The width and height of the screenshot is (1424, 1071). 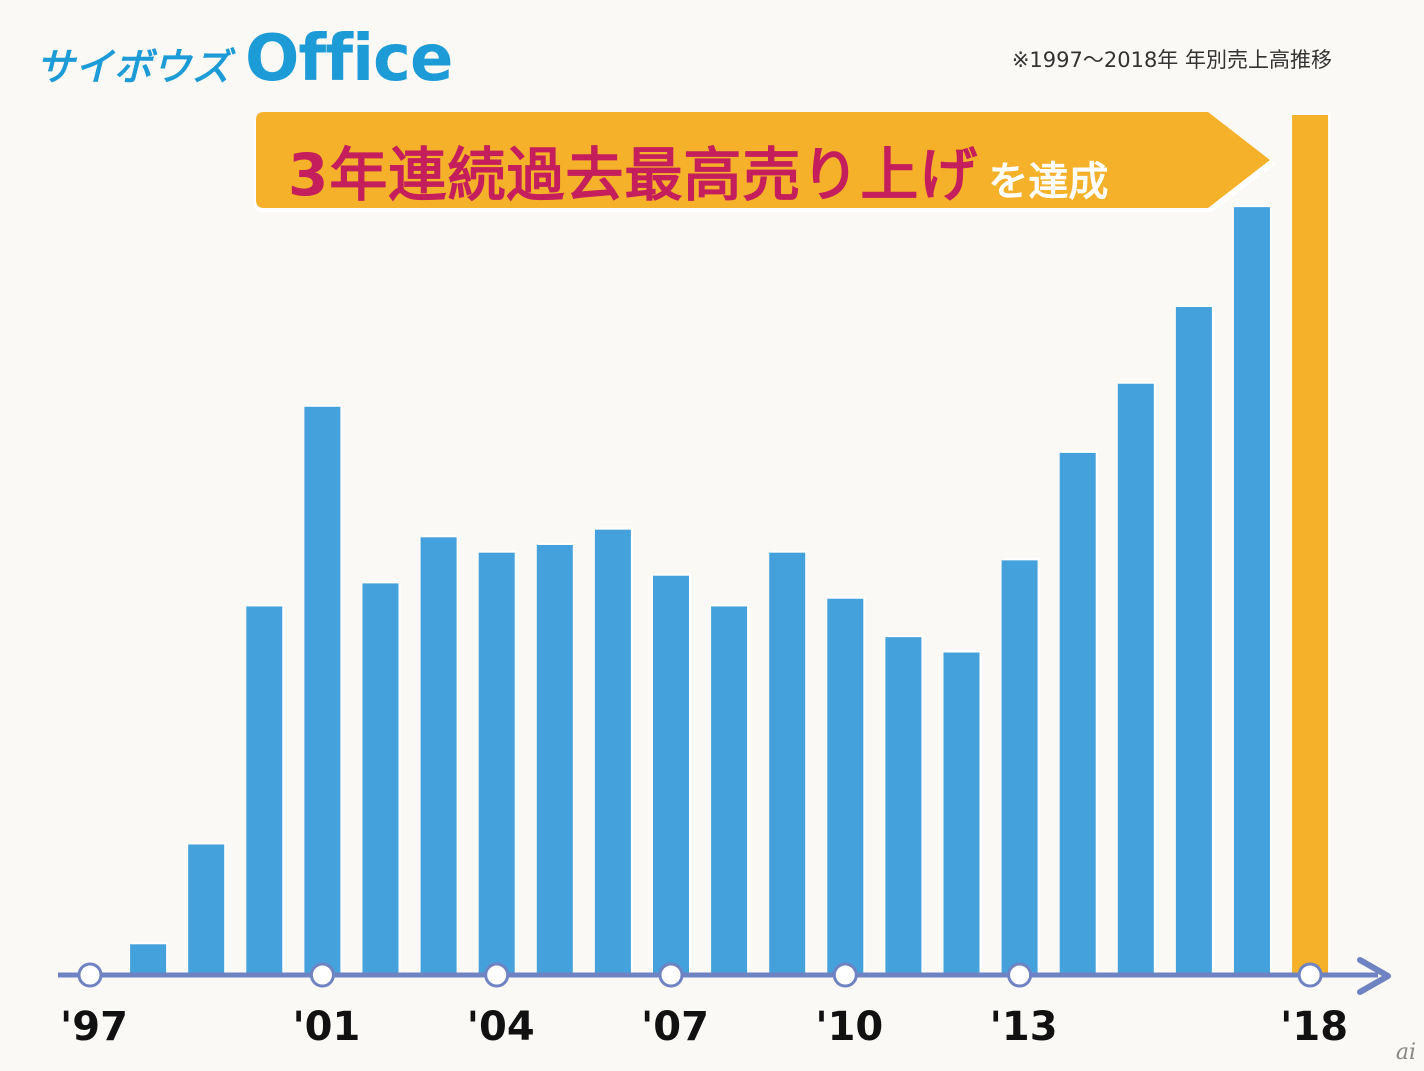 What do you see at coordinates (903, 806) in the screenshot?
I see `bar-2011` at bounding box center [903, 806].